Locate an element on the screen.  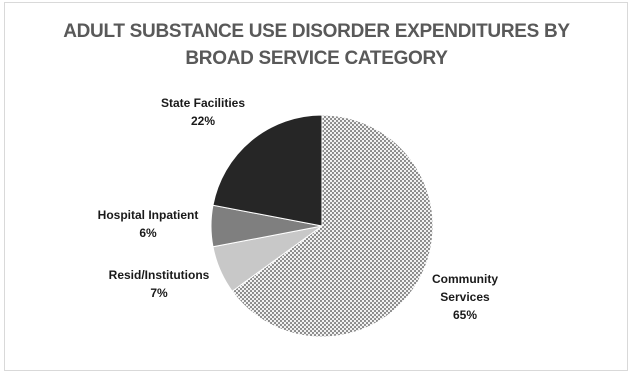
slice-label-2: Hospital Inpatient 6% is located at coordinates (148, 224).